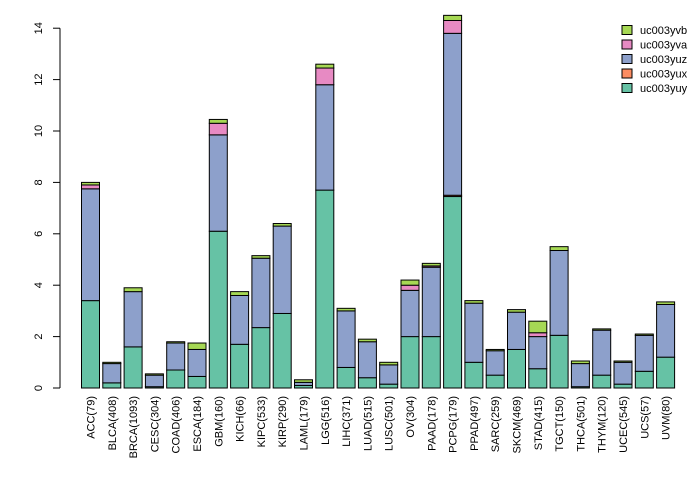  Describe the element at coordinates (92, 417) in the screenshot. I see `x-tick-label: ACC(79)` at that location.